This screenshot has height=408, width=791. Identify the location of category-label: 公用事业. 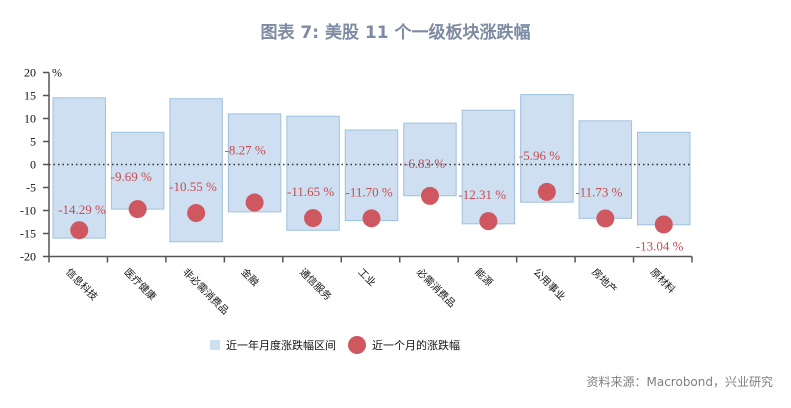
(549, 283).